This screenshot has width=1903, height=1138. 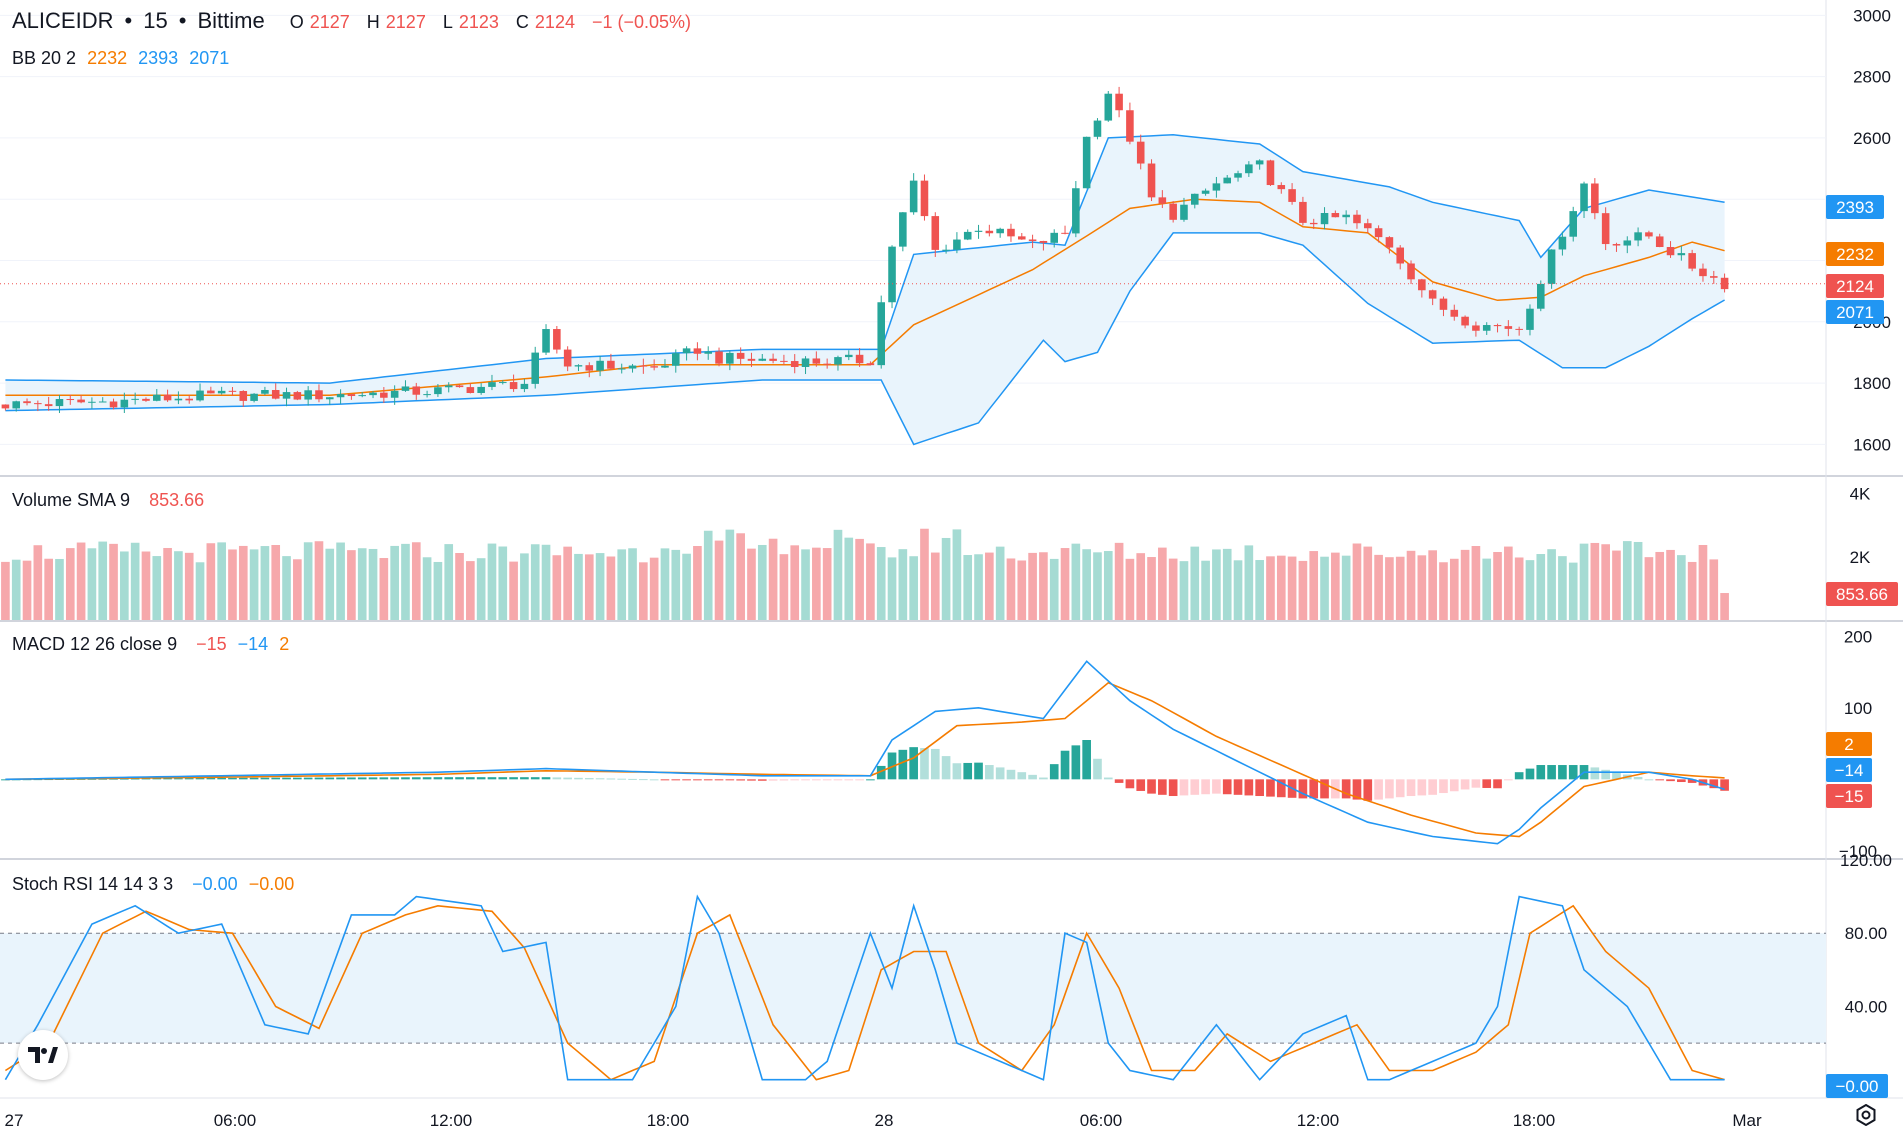 I want to click on low-label: L, so click(x=447, y=22).